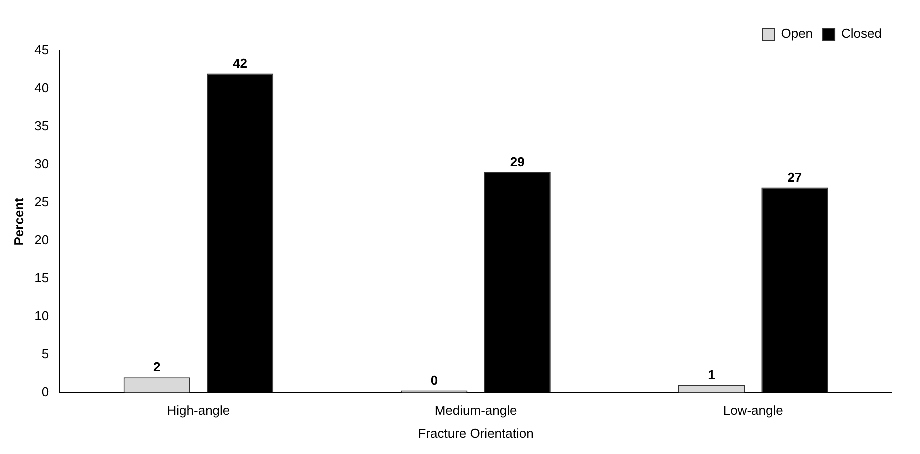 The image size is (920, 454). What do you see at coordinates (434, 380) in the screenshot?
I see `data-label: 0` at bounding box center [434, 380].